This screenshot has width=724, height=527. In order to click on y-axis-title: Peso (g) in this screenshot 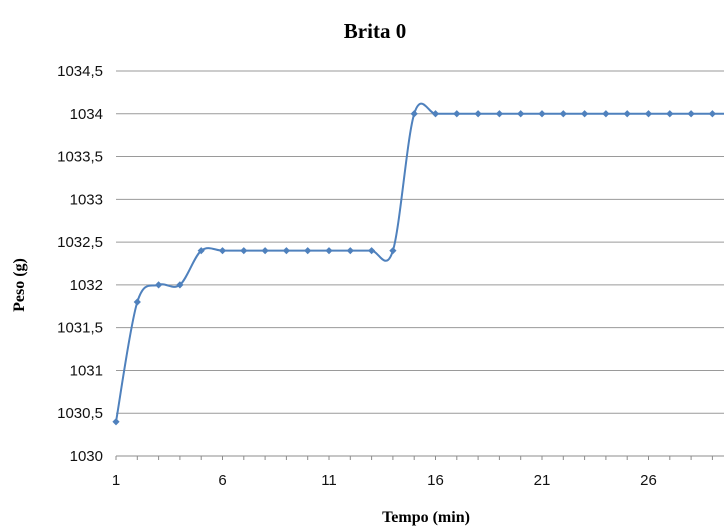, I will do `click(19, 285)`.